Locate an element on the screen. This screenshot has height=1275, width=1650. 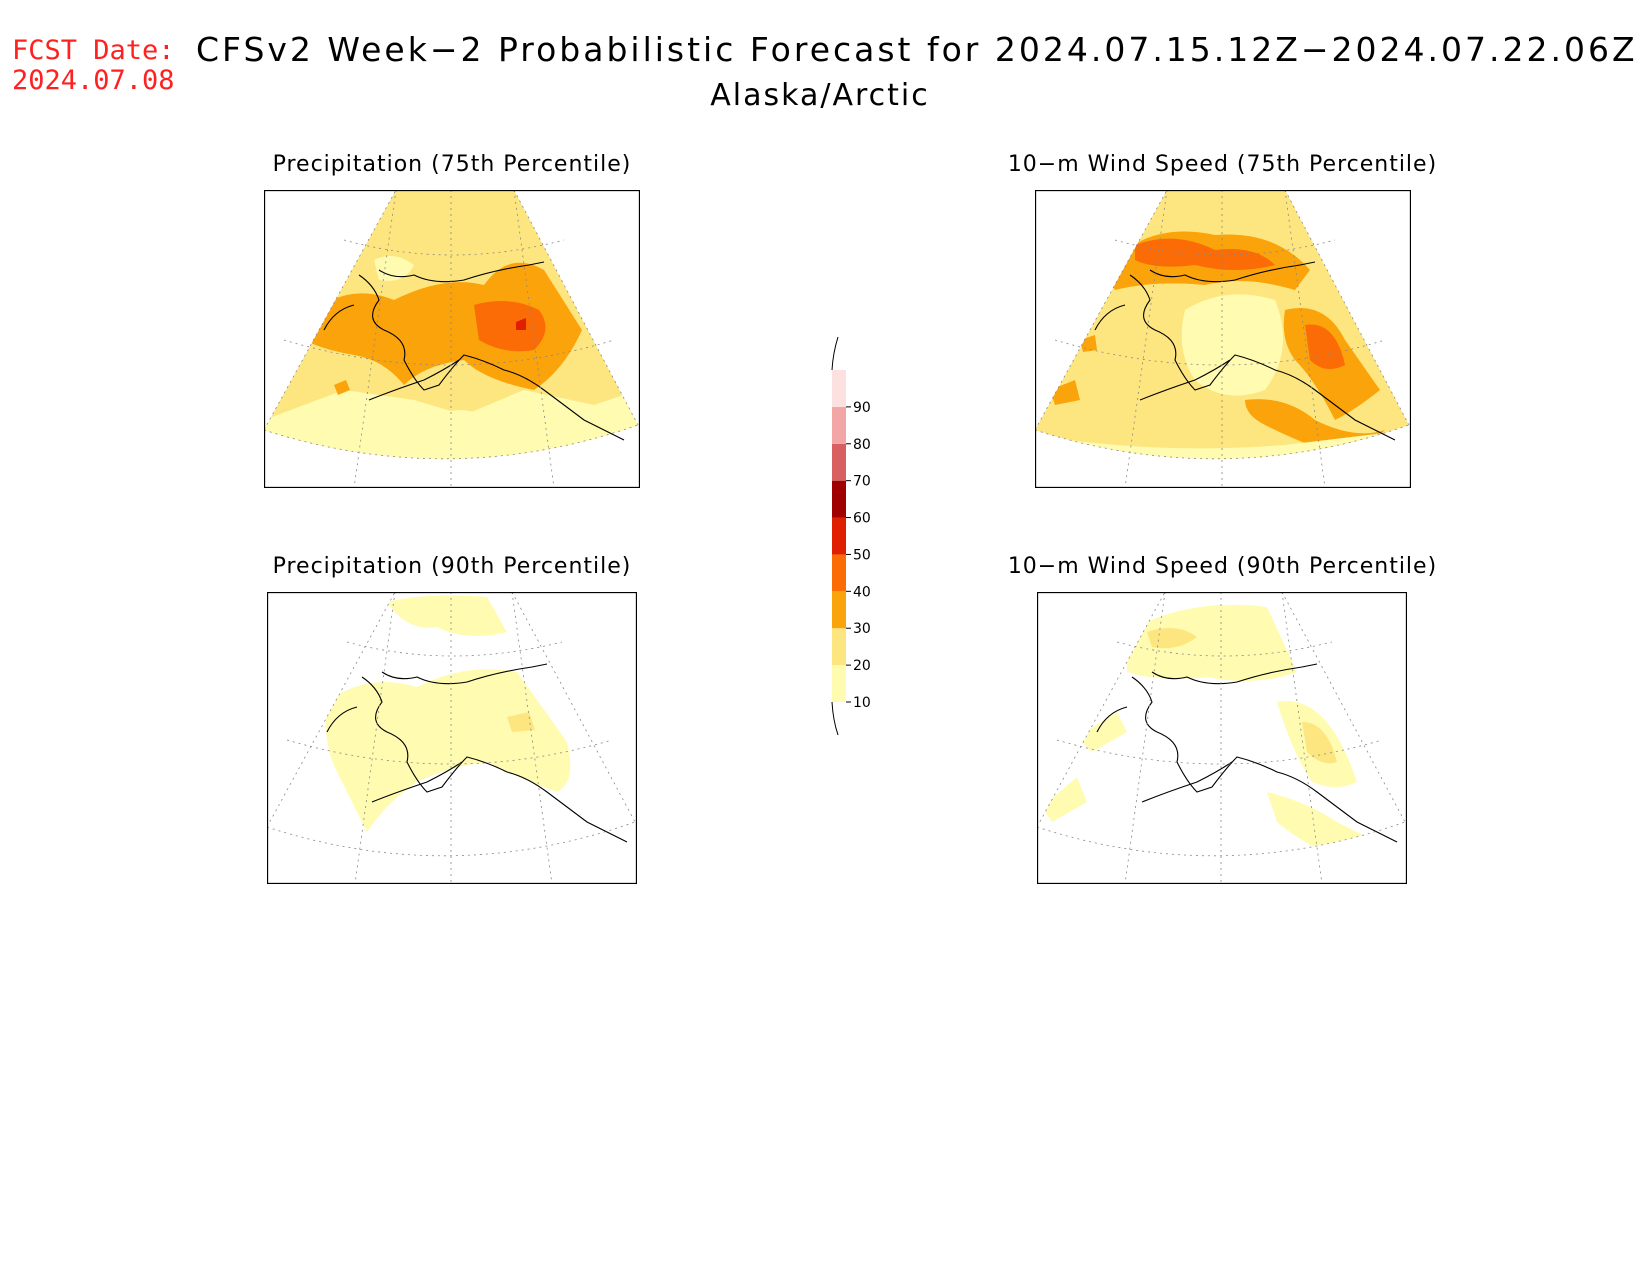
map-precip-90-canvas is located at coordinates (452, 738).